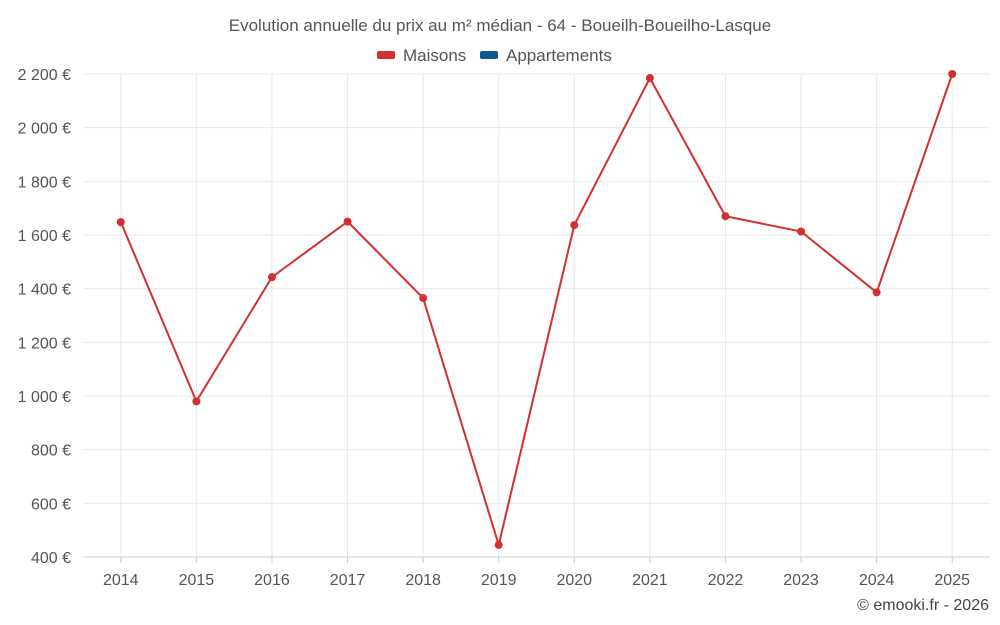  I want to click on y-tick-label: 1 400 €, so click(44, 290).